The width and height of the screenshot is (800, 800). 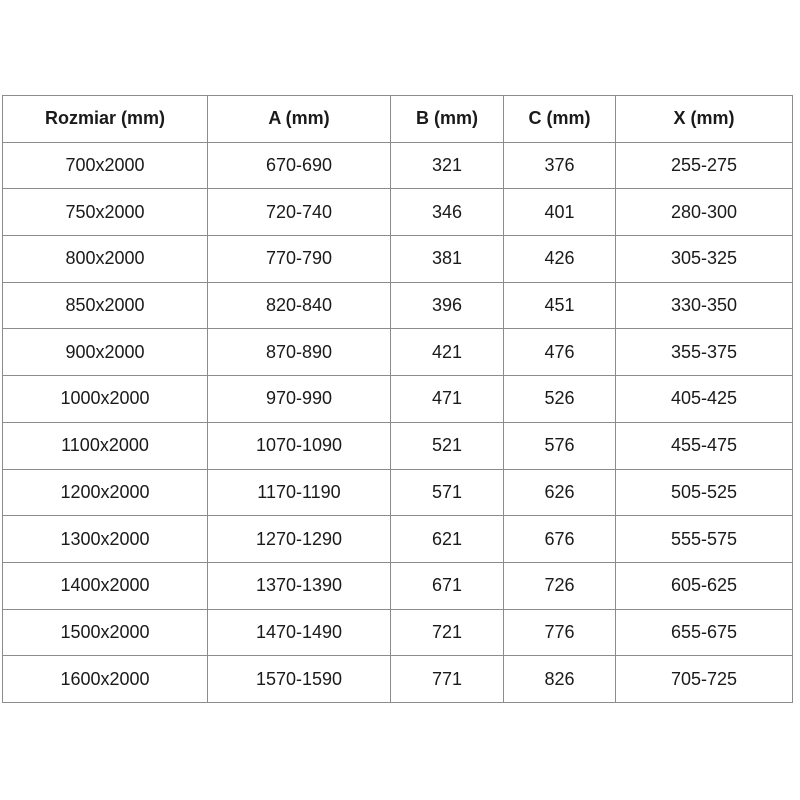 I want to click on table-row: 1300x2000 1270-1290 621 676 555-575, so click(x=397, y=539).